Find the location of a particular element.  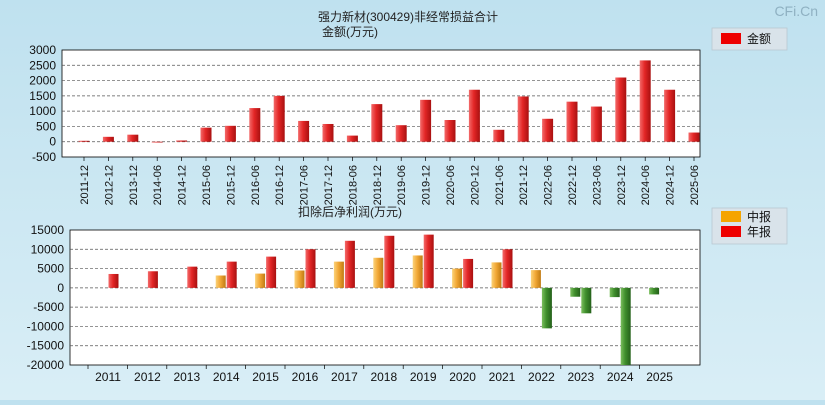

chart1-x-tick-label: 2014-06 is located at coordinates (158, 185).